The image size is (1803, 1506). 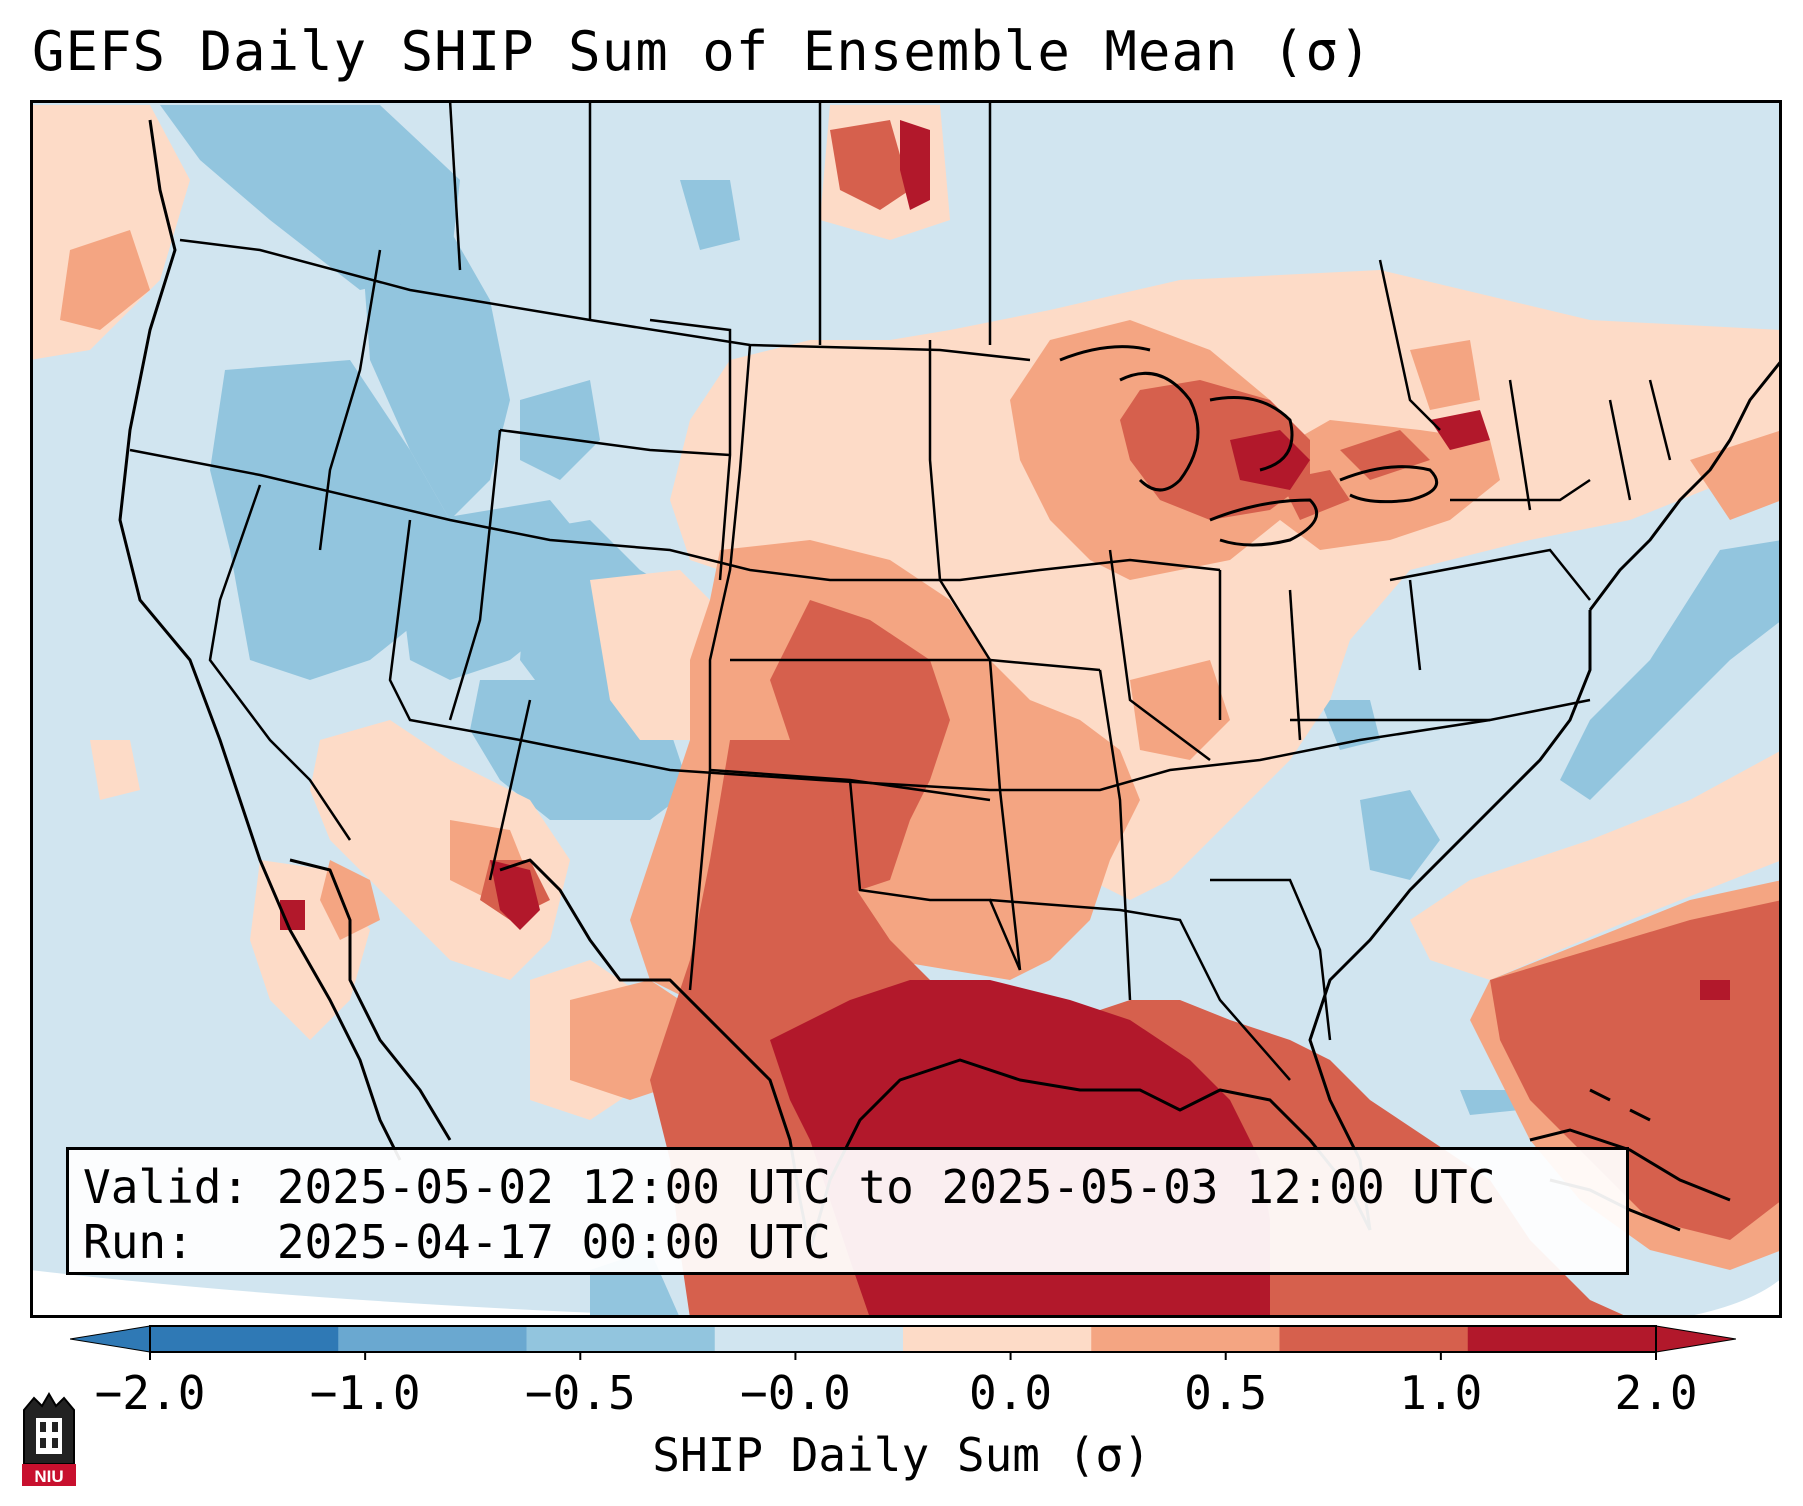 What do you see at coordinates (365, 1393) in the screenshot?
I see `colorbar-tick-label: −1.0` at bounding box center [365, 1393].